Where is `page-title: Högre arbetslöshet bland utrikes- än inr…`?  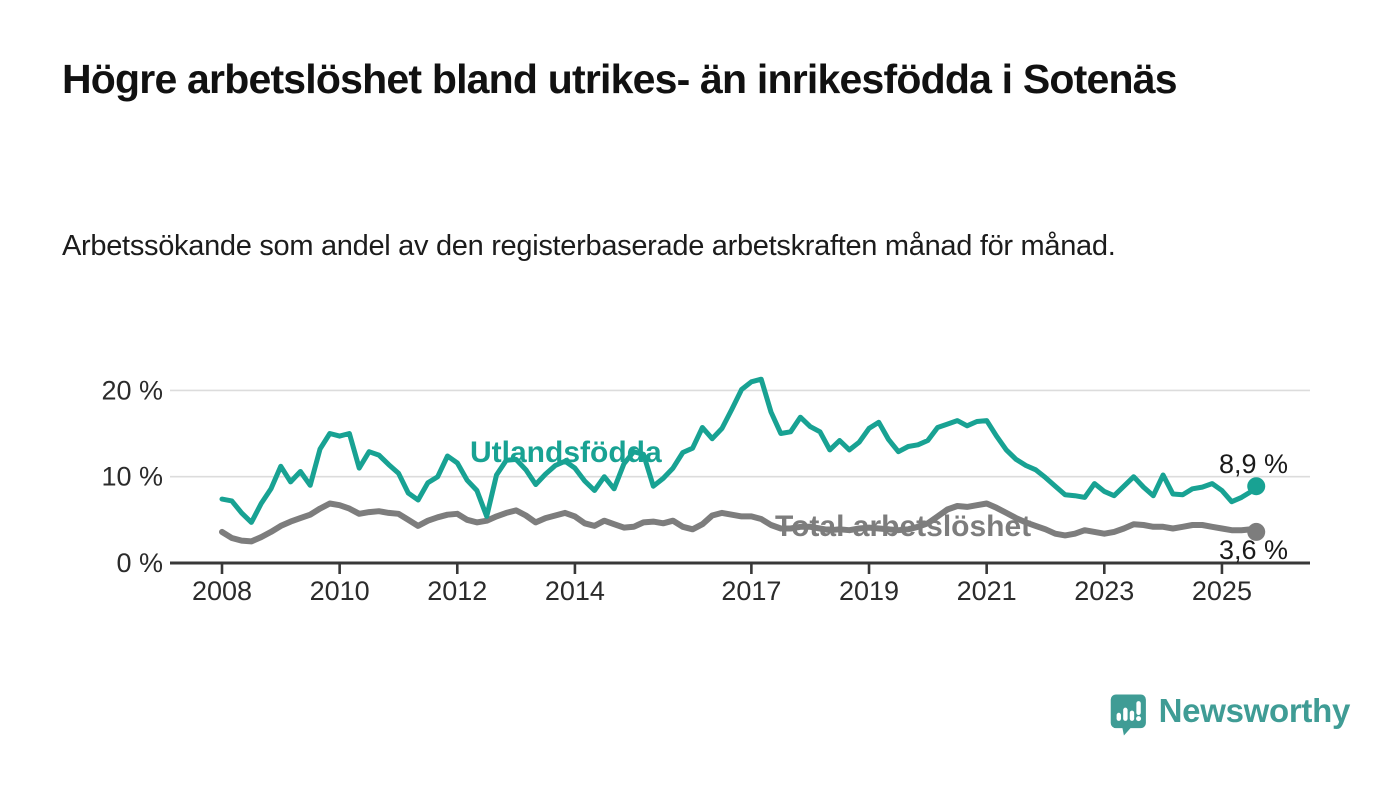
page-title: Högre arbetslöshet bland utrikes- än inr… is located at coordinates (620, 79).